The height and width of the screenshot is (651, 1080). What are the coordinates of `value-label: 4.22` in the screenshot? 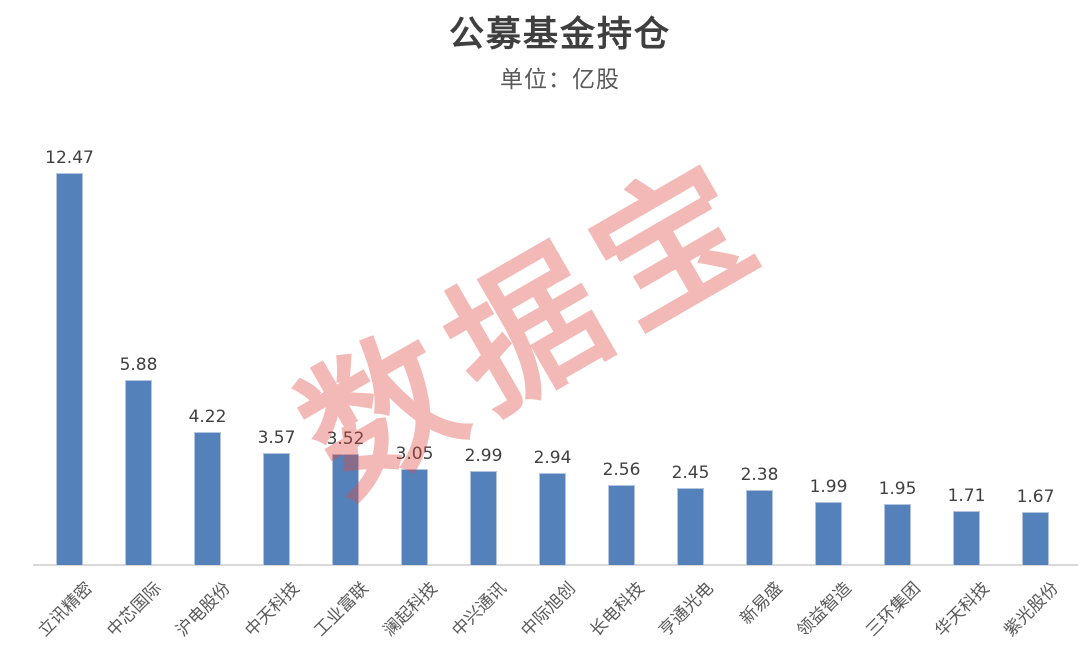 It's located at (207, 417).